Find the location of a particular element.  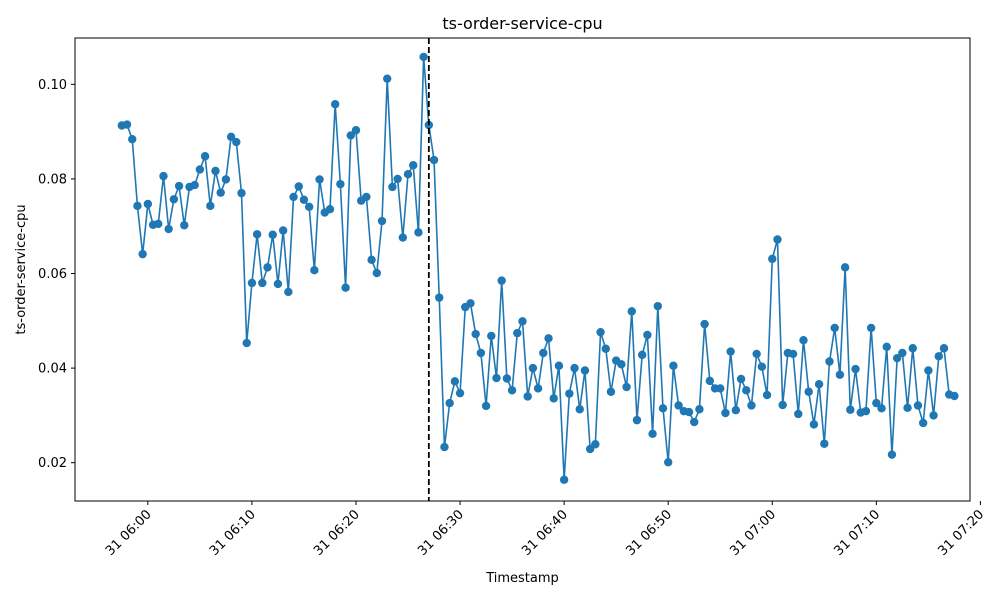

chart-title: ts-order-service-cpu is located at coordinates (522, 23).